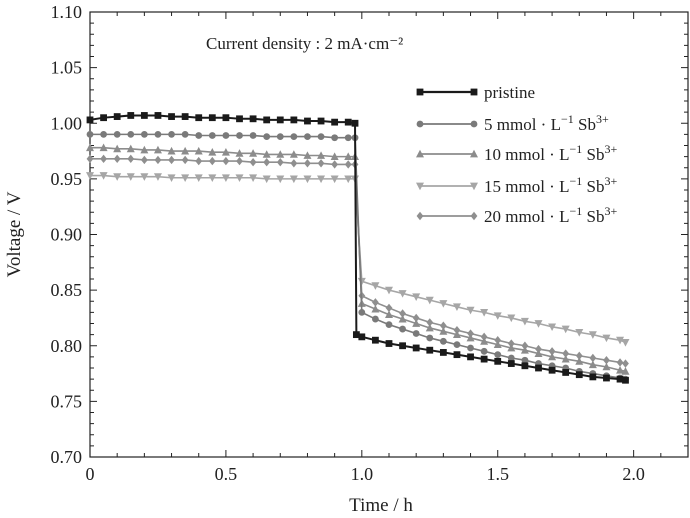 This screenshot has width=690, height=518. Describe the element at coordinates (226, 474) in the screenshot. I see `x-tick-label: 0.5` at that location.